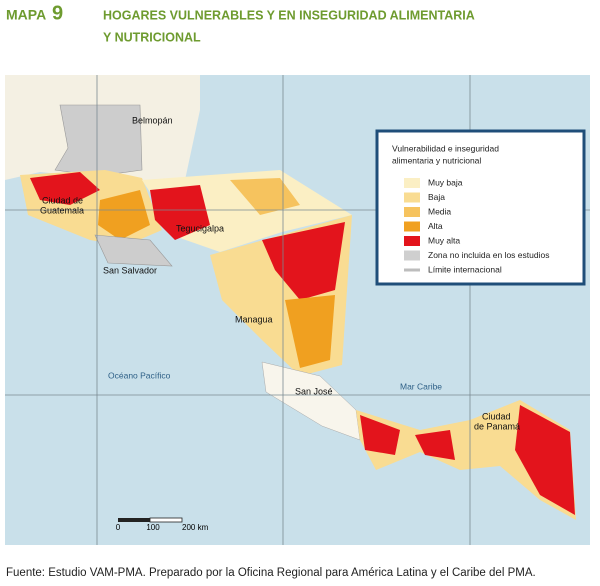 The image size is (600, 586). What do you see at coordinates (314, 391) in the screenshot?
I see `place-label: San José` at bounding box center [314, 391].